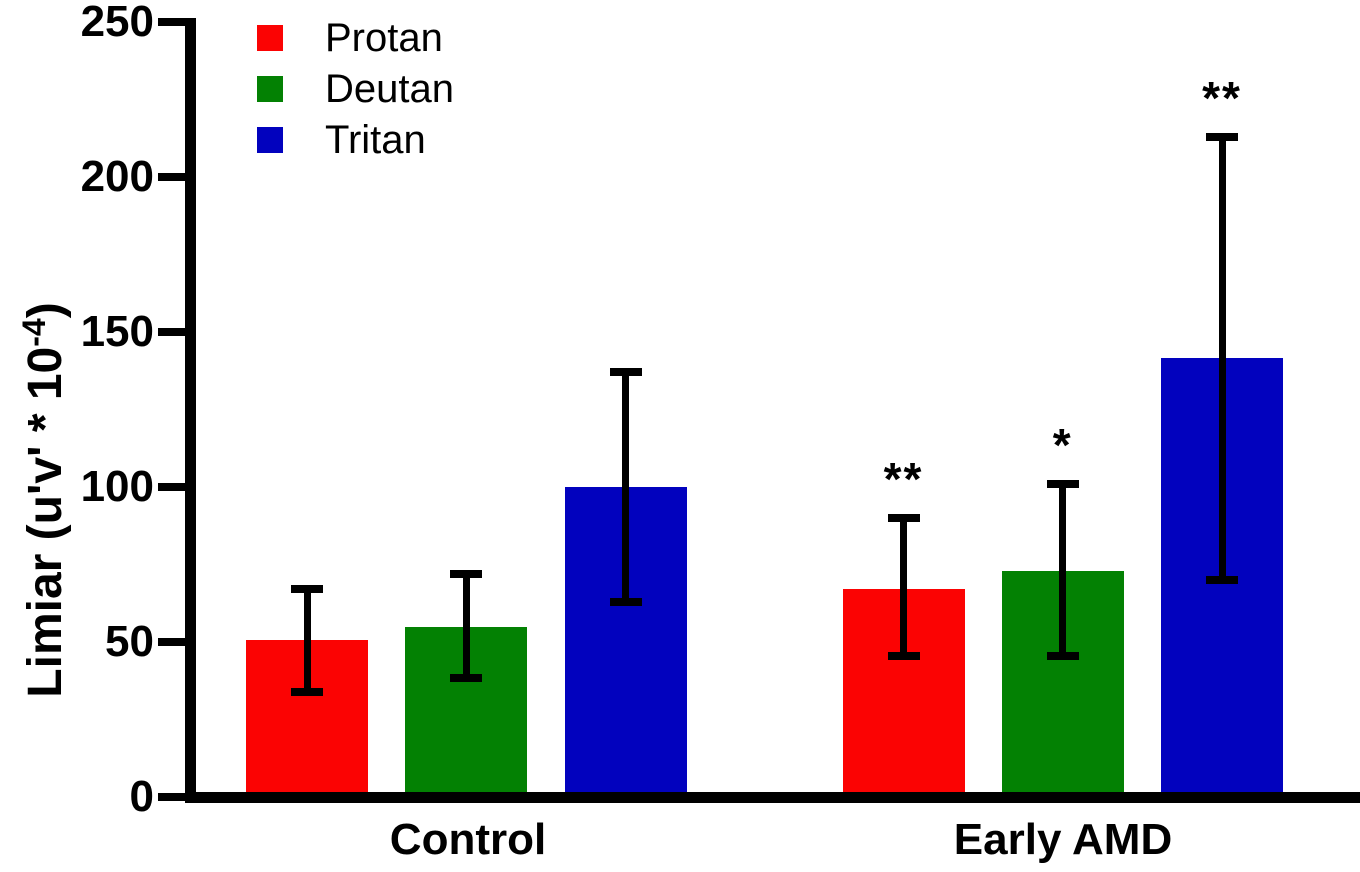 Image resolution: width=1360 pixels, height=872 pixels. What do you see at coordinates (129, 641) in the screenshot?
I see `y-tick-label: 50` at bounding box center [129, 641].